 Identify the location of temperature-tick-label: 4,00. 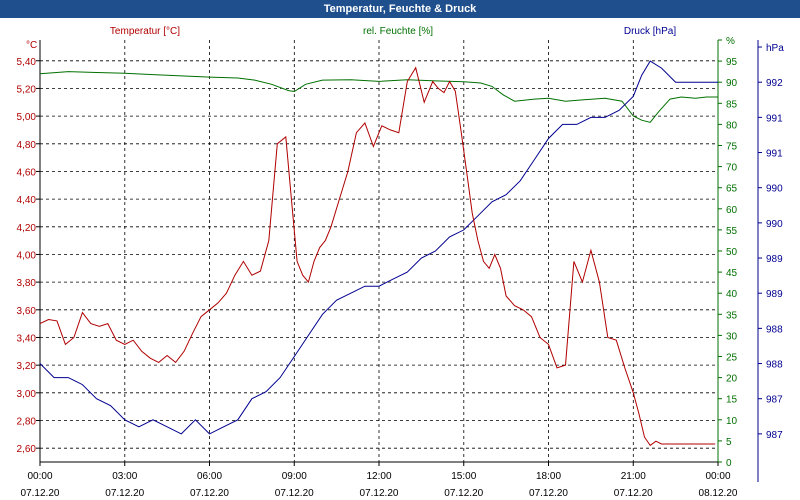
(27, 255).